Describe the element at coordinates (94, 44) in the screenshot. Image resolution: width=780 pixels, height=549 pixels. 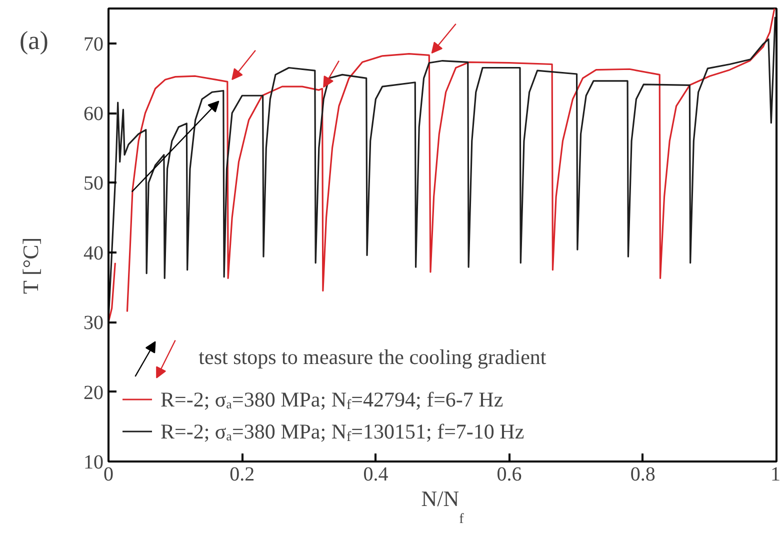
I see `y-tick-label: 70` at that location.